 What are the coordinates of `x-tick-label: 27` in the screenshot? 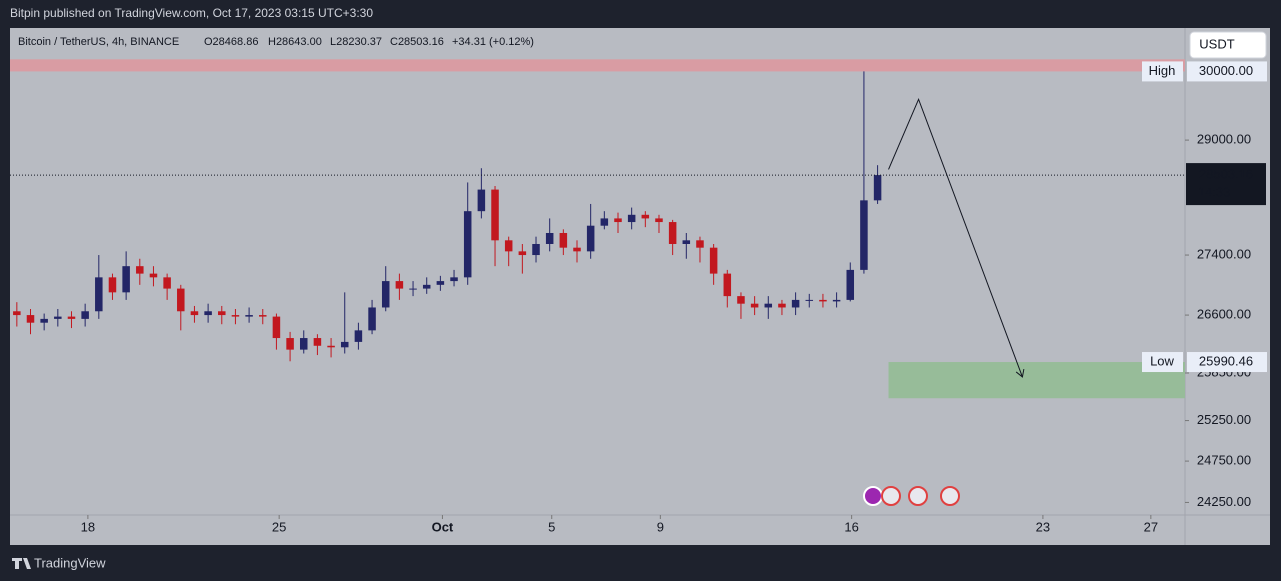 It's located at (1151, 526).